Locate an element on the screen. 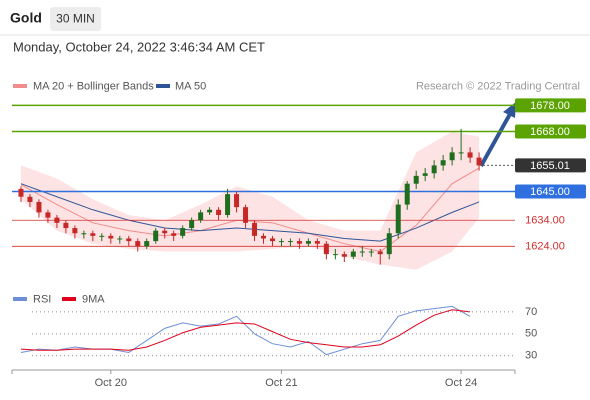  x-tick-label: Oct 21 is located at coordinates (281, 383).